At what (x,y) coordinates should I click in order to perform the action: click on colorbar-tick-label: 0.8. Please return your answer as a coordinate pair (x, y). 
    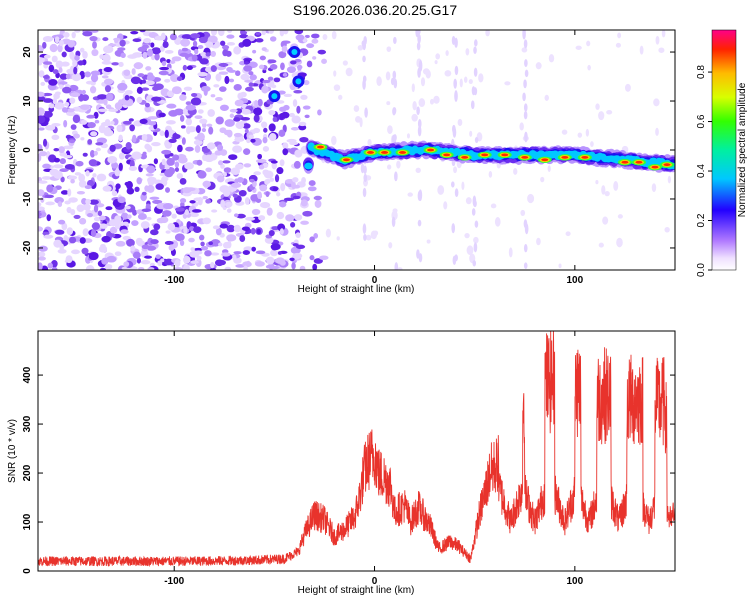
    Looking at the image, I should click on (701, 72).